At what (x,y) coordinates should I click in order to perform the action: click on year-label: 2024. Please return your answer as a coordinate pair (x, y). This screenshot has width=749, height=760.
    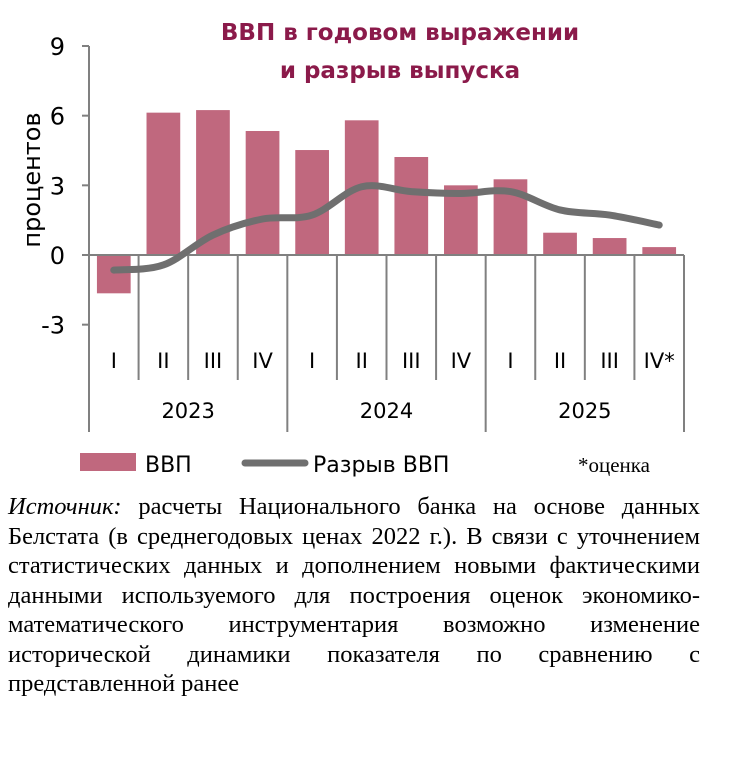
    Looking at the image, I should click on (386, 411).